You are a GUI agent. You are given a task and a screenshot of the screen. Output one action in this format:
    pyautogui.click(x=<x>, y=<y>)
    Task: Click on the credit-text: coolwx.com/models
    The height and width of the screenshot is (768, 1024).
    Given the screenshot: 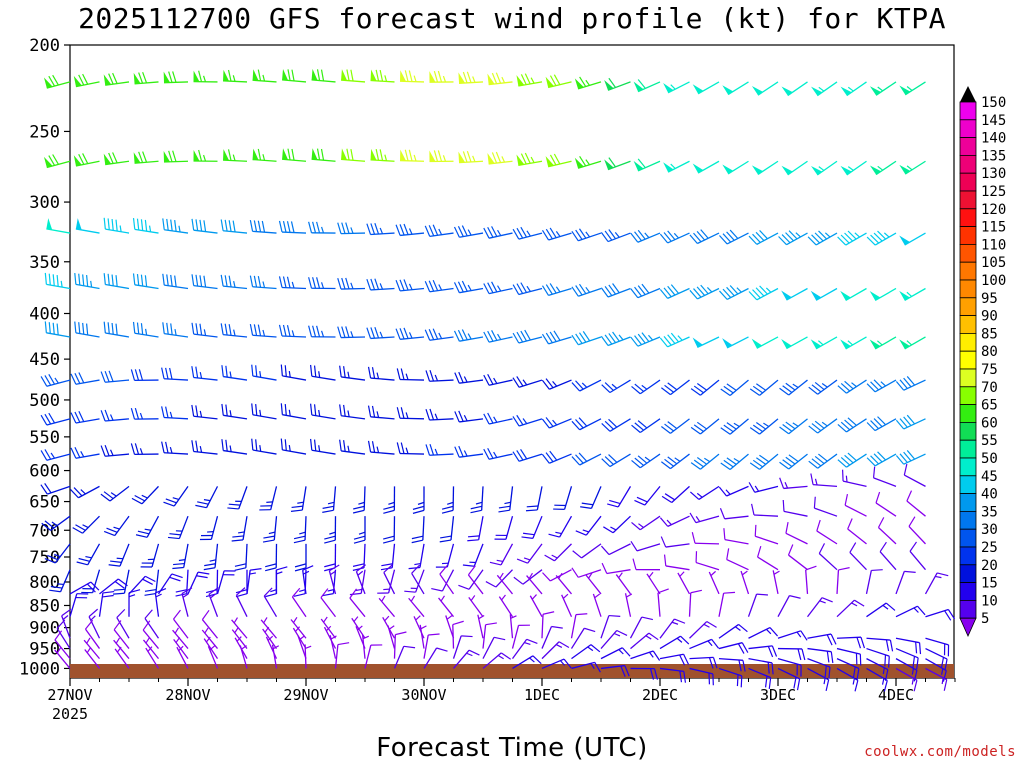 What is the action you would take?
    pyautogui.click(x=940, y=752)
    